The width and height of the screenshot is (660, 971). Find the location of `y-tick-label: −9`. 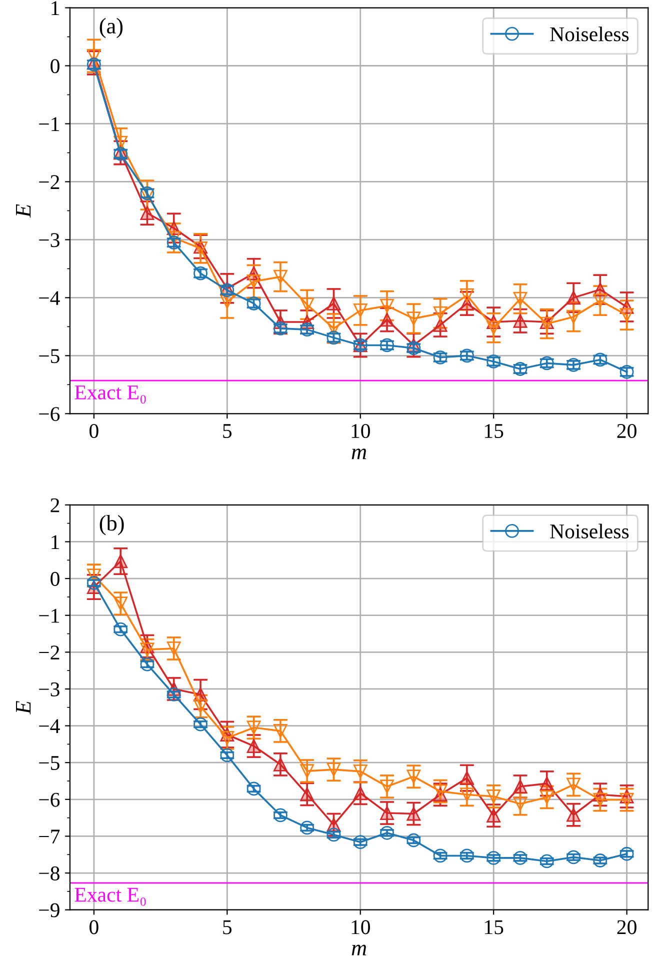

y-tick-label: −9 is located at coordinates (49, 910).